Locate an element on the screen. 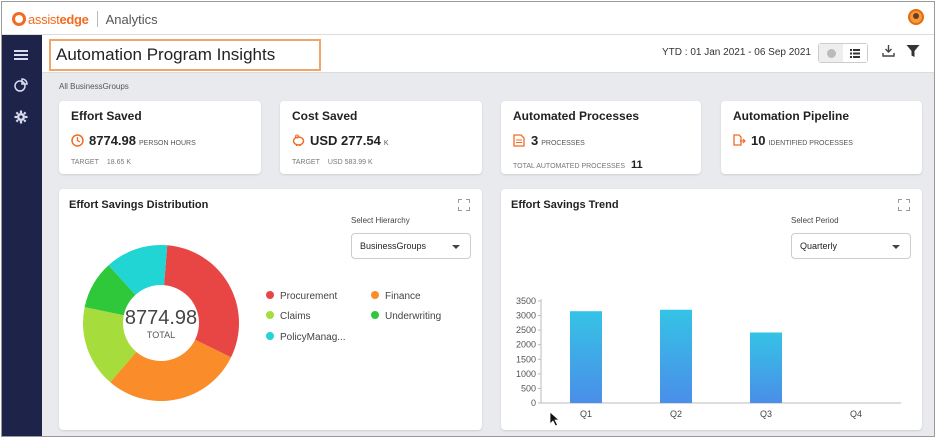 The width and height of the screenshot is (936, 438). period-select: Quarterly is located at coordinates (851, 246).